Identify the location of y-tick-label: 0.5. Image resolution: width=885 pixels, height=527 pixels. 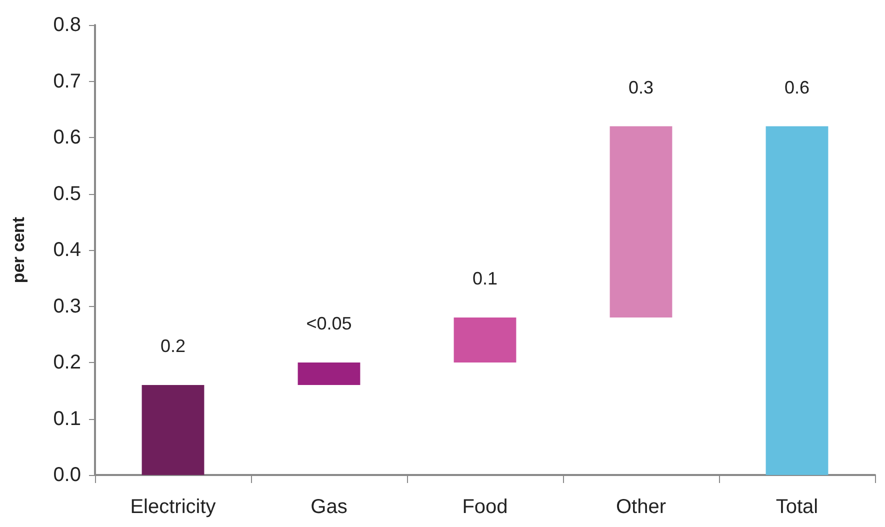
(67, 193).